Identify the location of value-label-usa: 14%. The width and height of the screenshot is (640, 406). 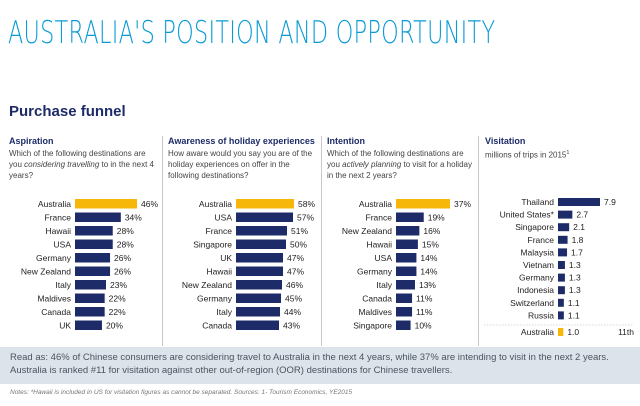
(428, 258).